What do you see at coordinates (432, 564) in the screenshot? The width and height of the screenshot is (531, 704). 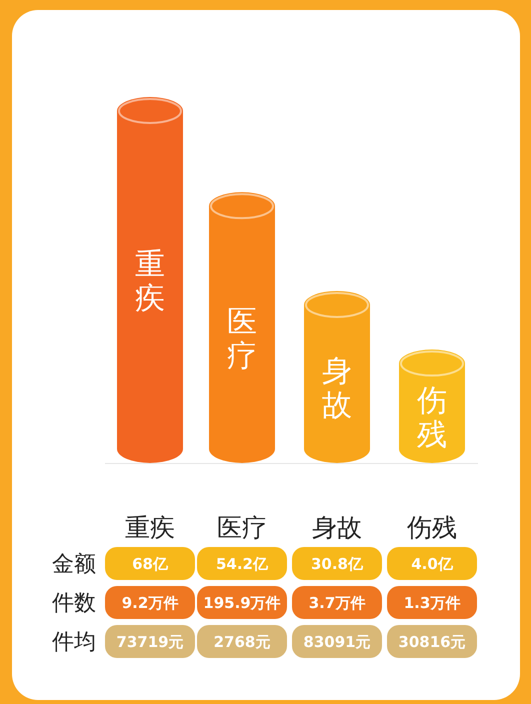 I see `text: 4.0亿` at bounding box center [432, 564].